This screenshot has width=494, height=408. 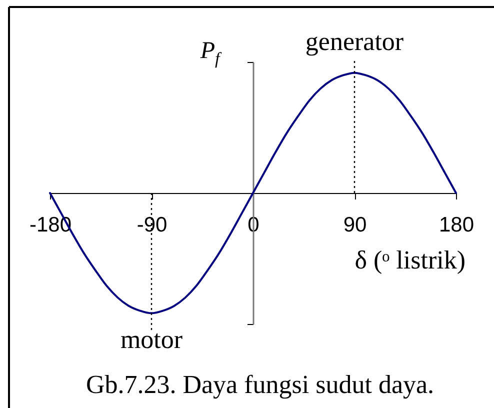 I want to click on text: Gb.7.23. Daya fungsi sudut daya., so click(x=260, y=384).